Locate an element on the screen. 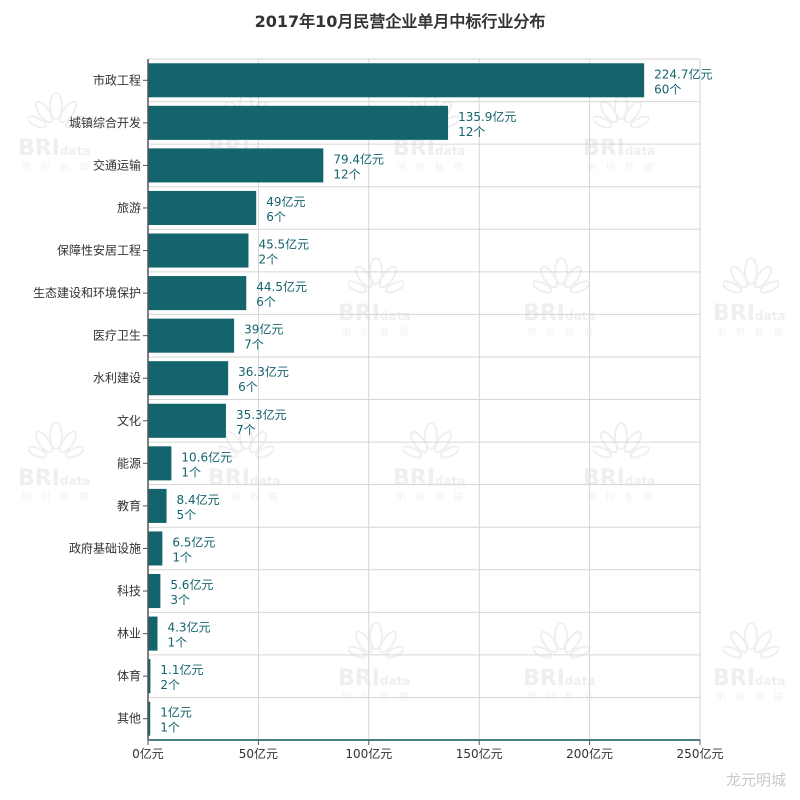 This screenshot has width=800, height=800. data-label-value: 135.9亿元 is located at coordinates (487, 116).